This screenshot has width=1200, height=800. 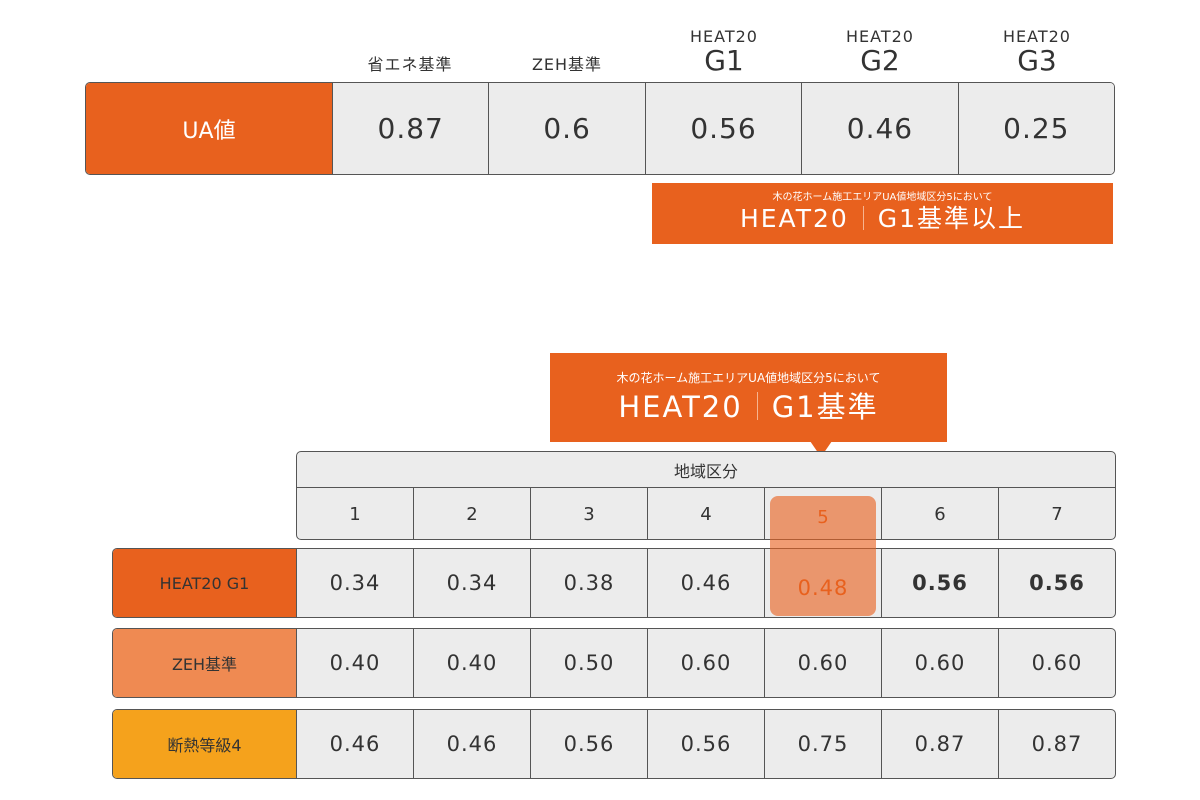 I want to click on callout-bottom-heat20: HEAT20, so click(x=680, y=407).